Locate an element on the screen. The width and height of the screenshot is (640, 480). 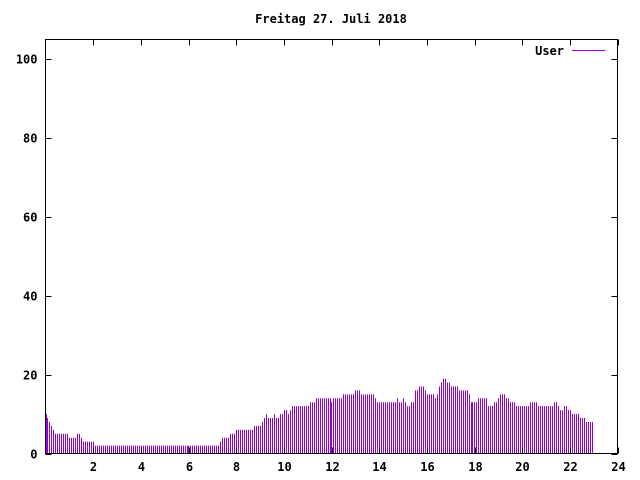
x-tick-label: 12 is located at coordinates (332, 467).